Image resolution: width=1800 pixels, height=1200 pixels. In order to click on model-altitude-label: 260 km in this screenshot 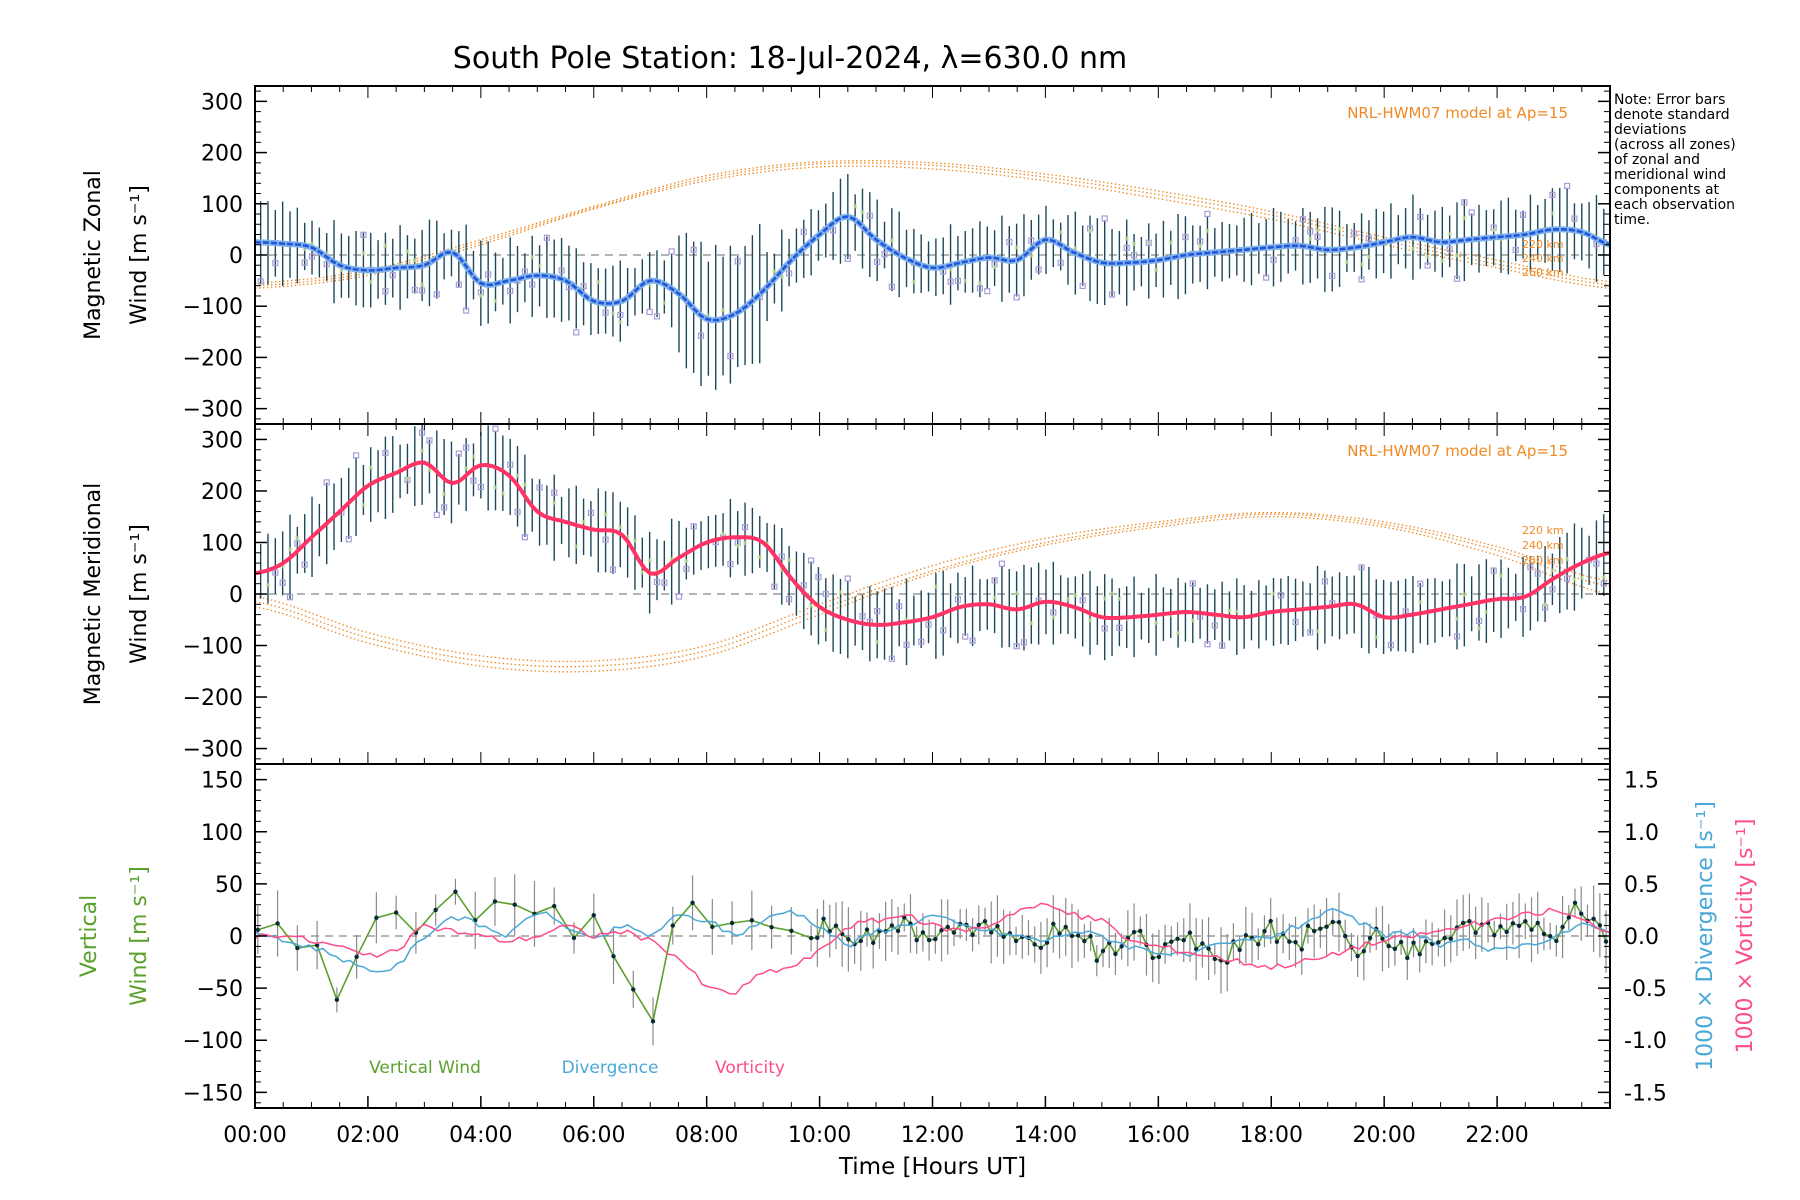, I will do `click(1543, 272)`.